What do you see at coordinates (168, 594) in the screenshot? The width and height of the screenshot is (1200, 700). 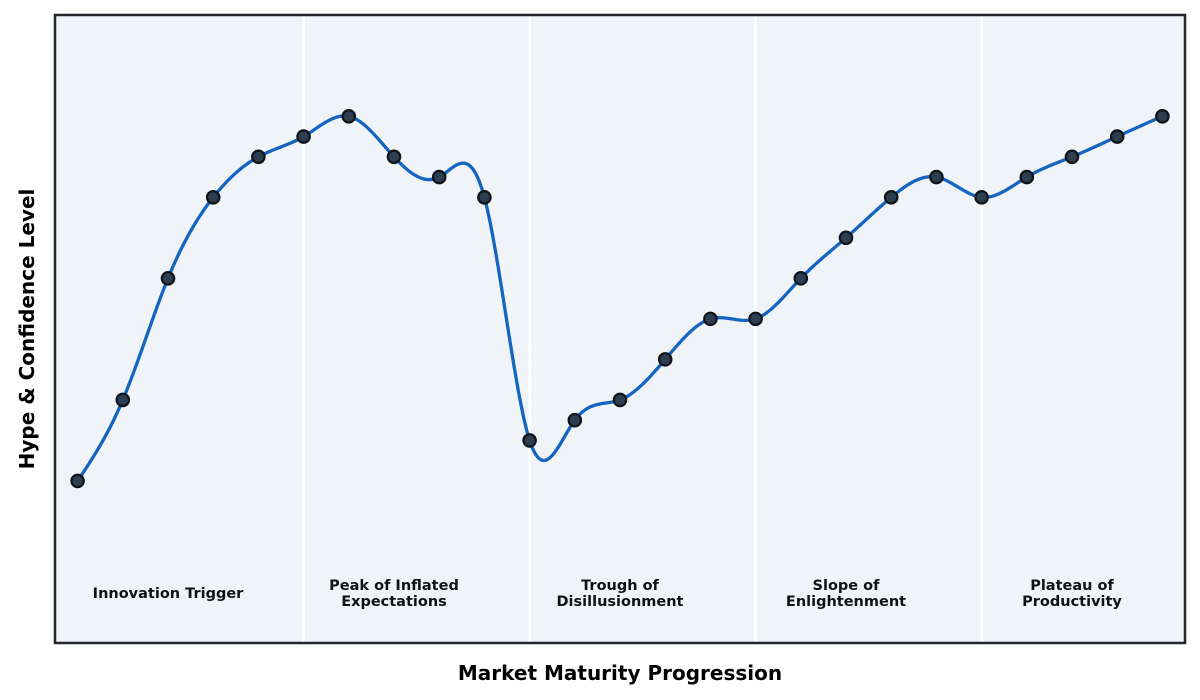 I see `phase-label: Innovation Trigger` at bounding box center [168, 594].